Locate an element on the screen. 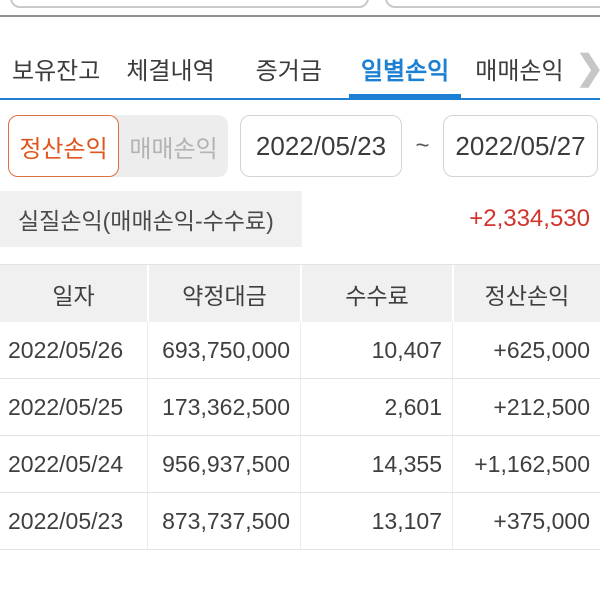  cell-commission: 2,601 is located at coordinates (376, 407).